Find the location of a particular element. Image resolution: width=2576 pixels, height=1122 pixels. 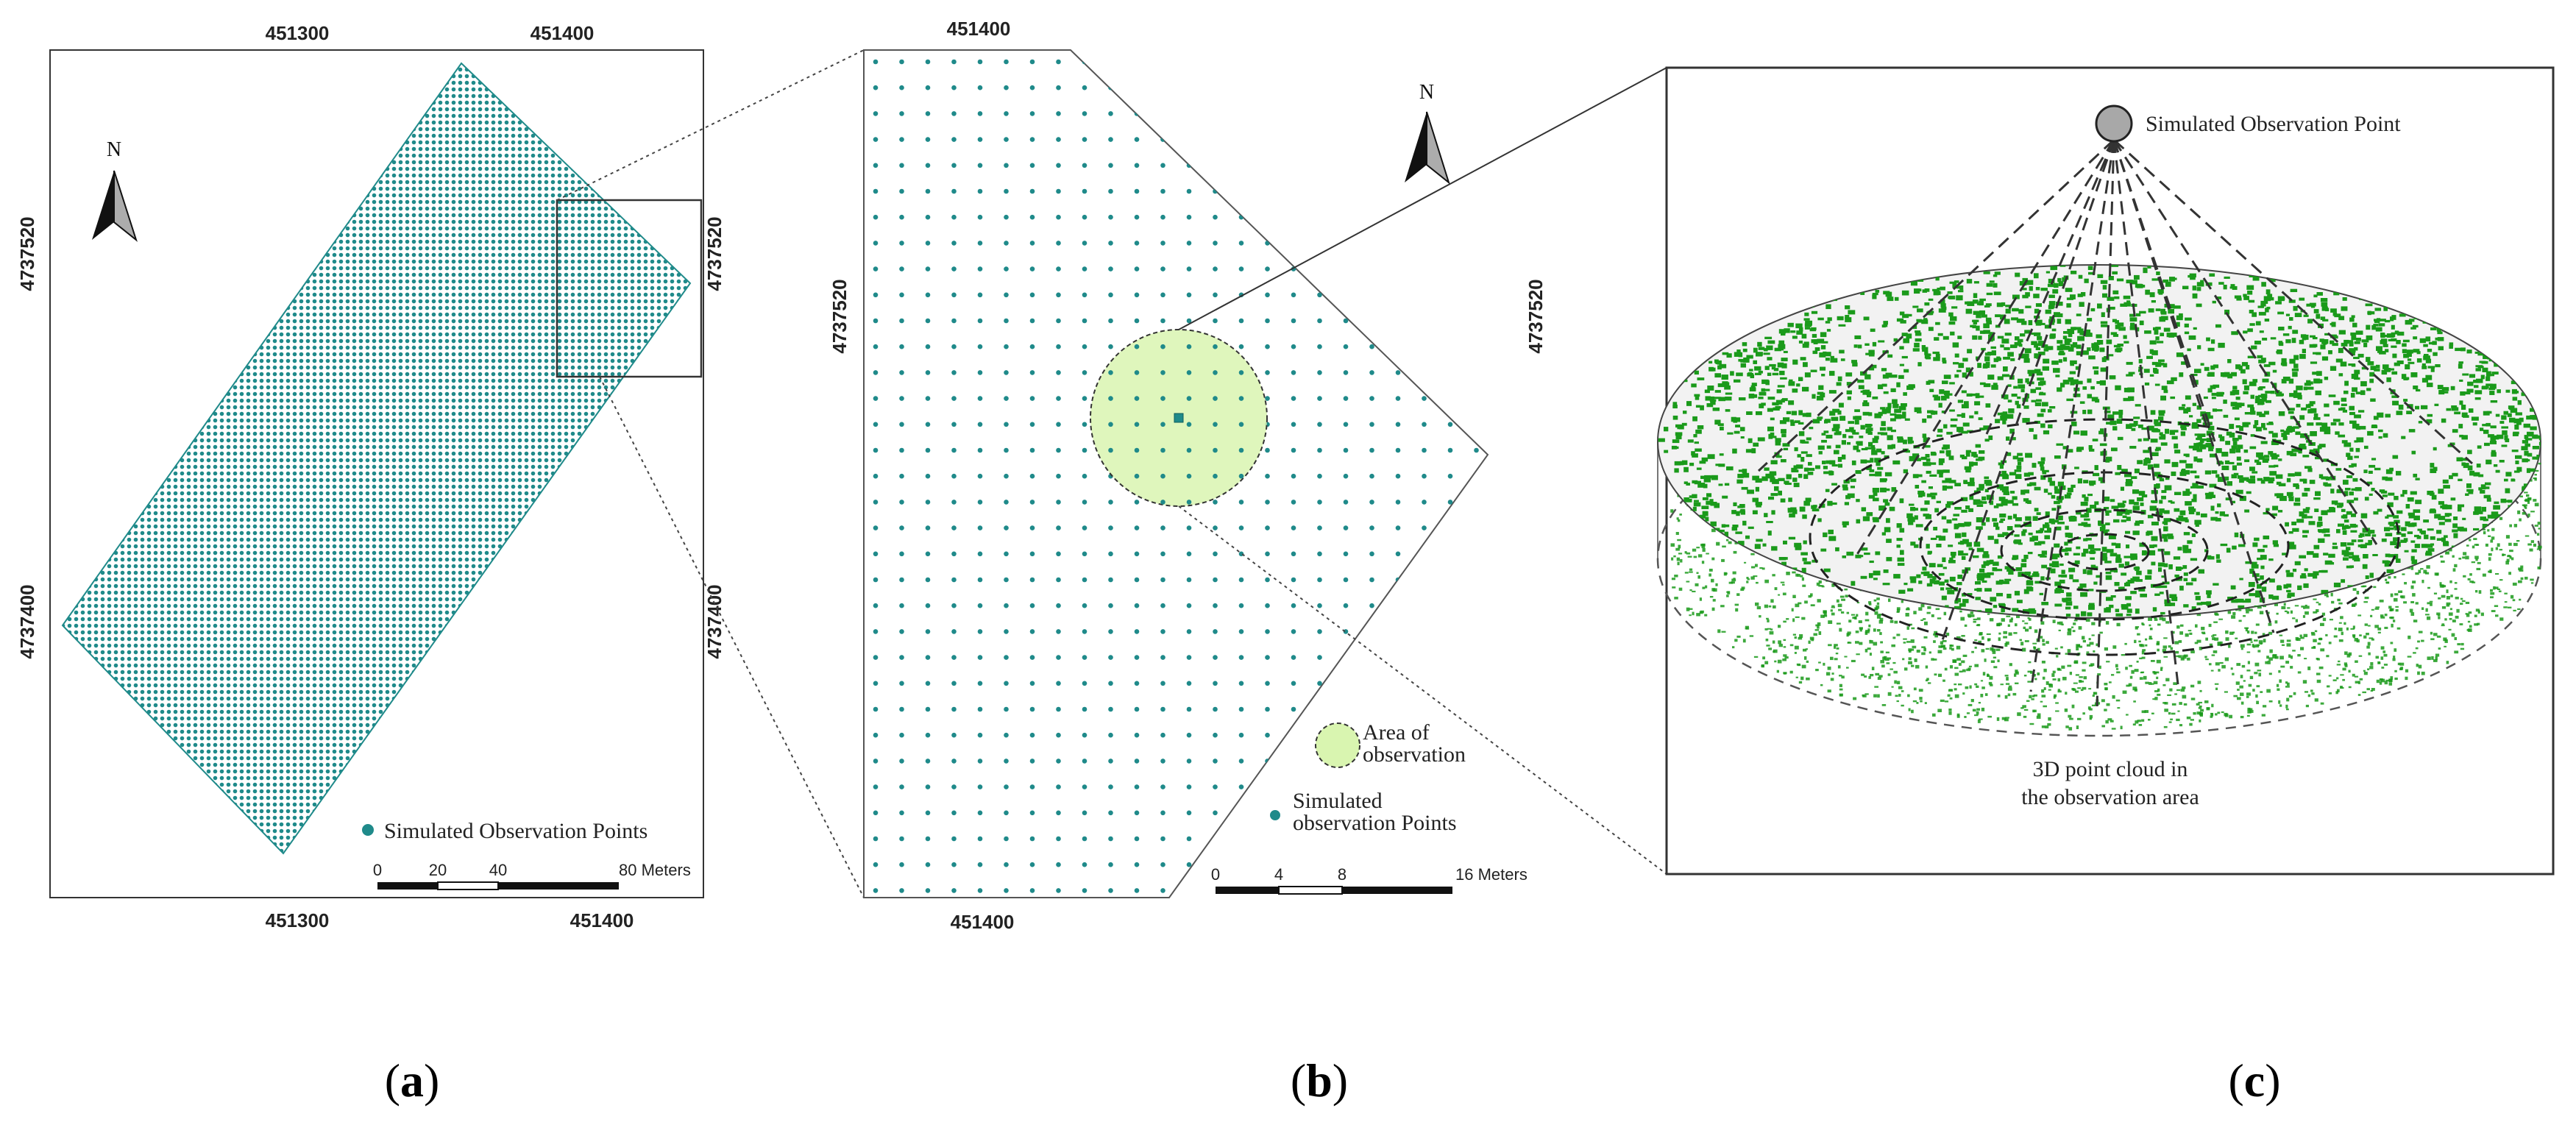

left-tick-4737400: 4737400 is located at coordinates (27, 621).